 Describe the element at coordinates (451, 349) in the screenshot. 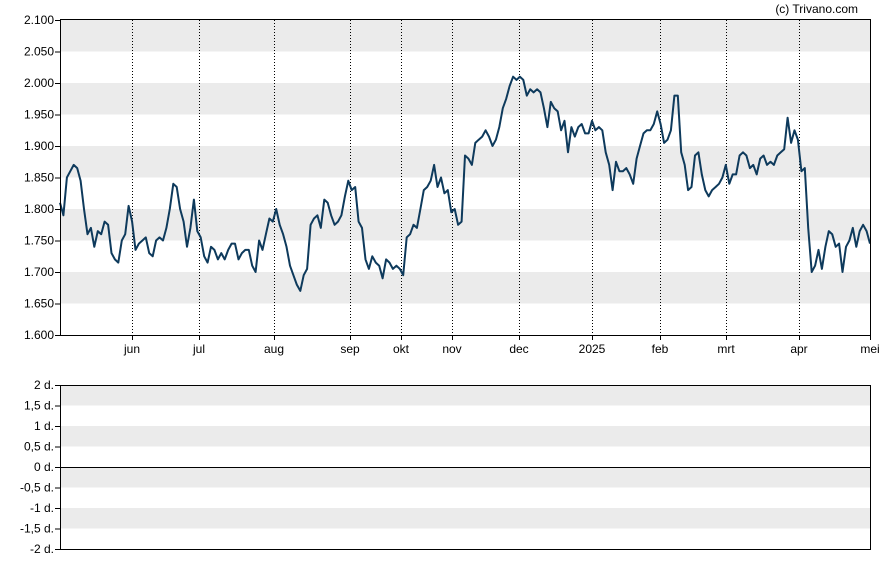

I see `x-tick-label: nov` at that location.